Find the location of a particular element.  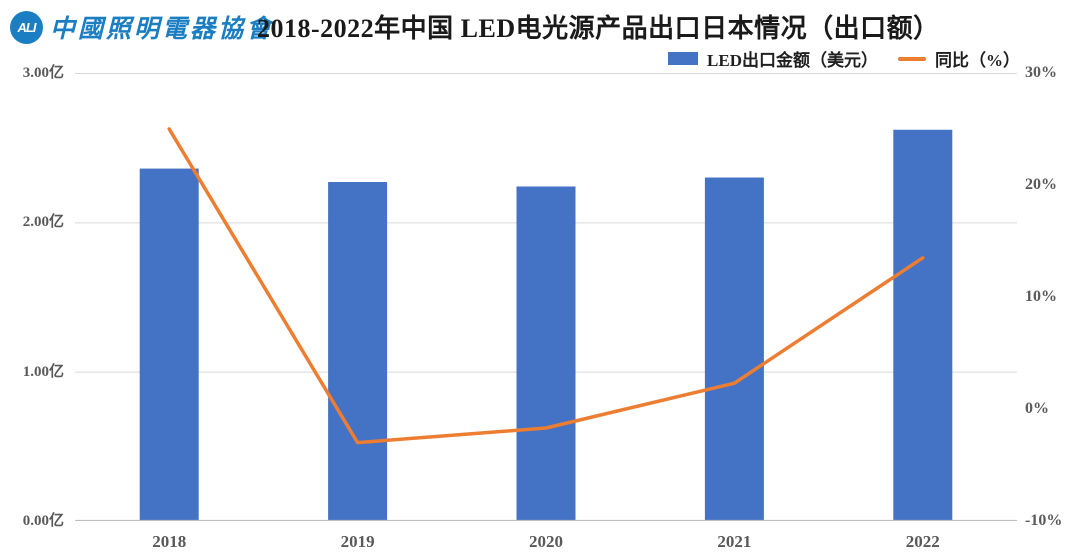

bar-2018 is located at coordinates (169, 344).